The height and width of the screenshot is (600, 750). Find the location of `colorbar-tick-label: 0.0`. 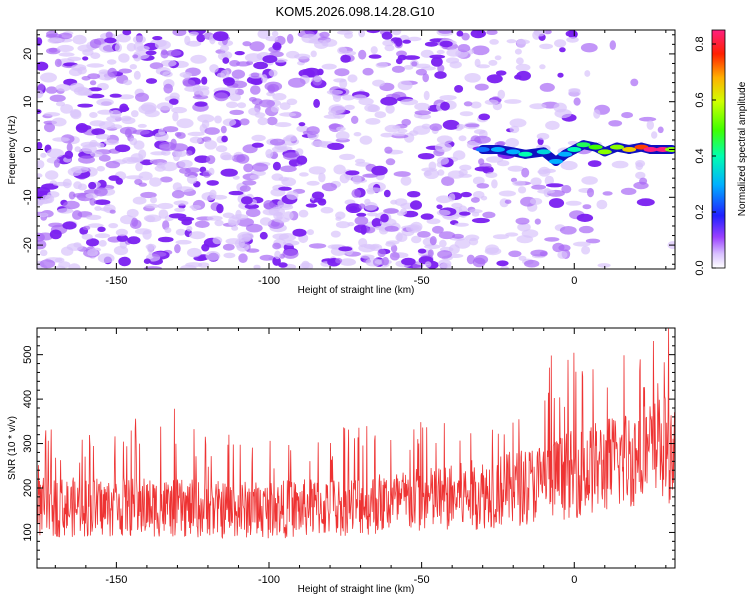

colorbar-tick-label: 0.0 is located at coordinates (700, 267).